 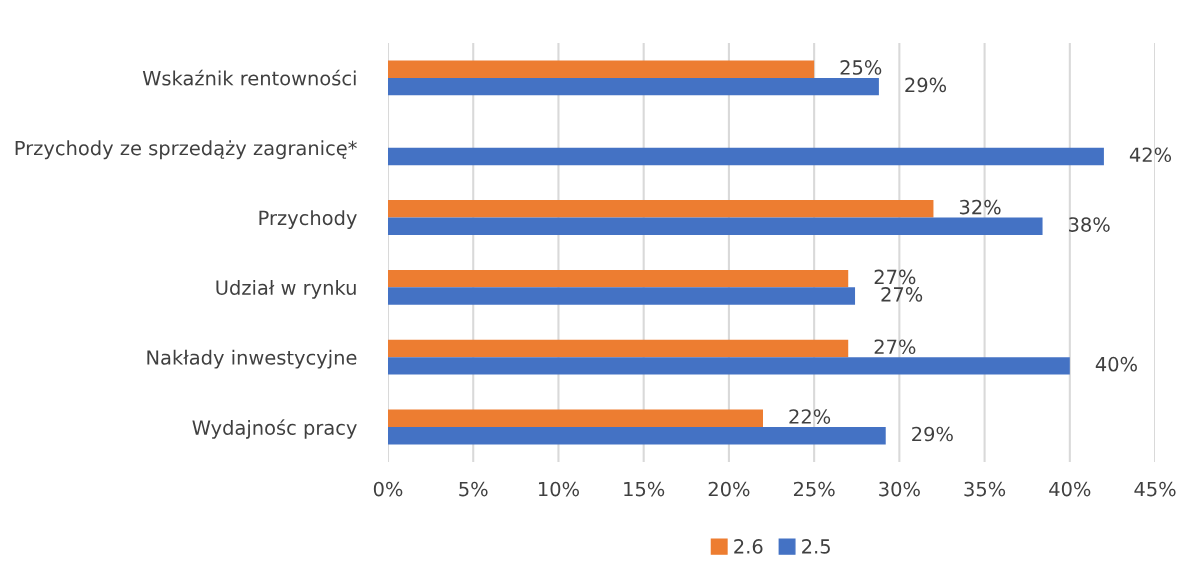 I want to click on x-tick-label: 25%, so click(x=814, y=489).